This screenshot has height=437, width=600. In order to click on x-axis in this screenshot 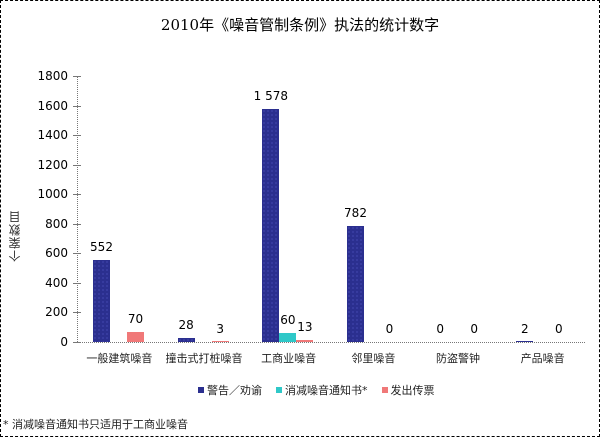, I will do `click(331, 342)`.